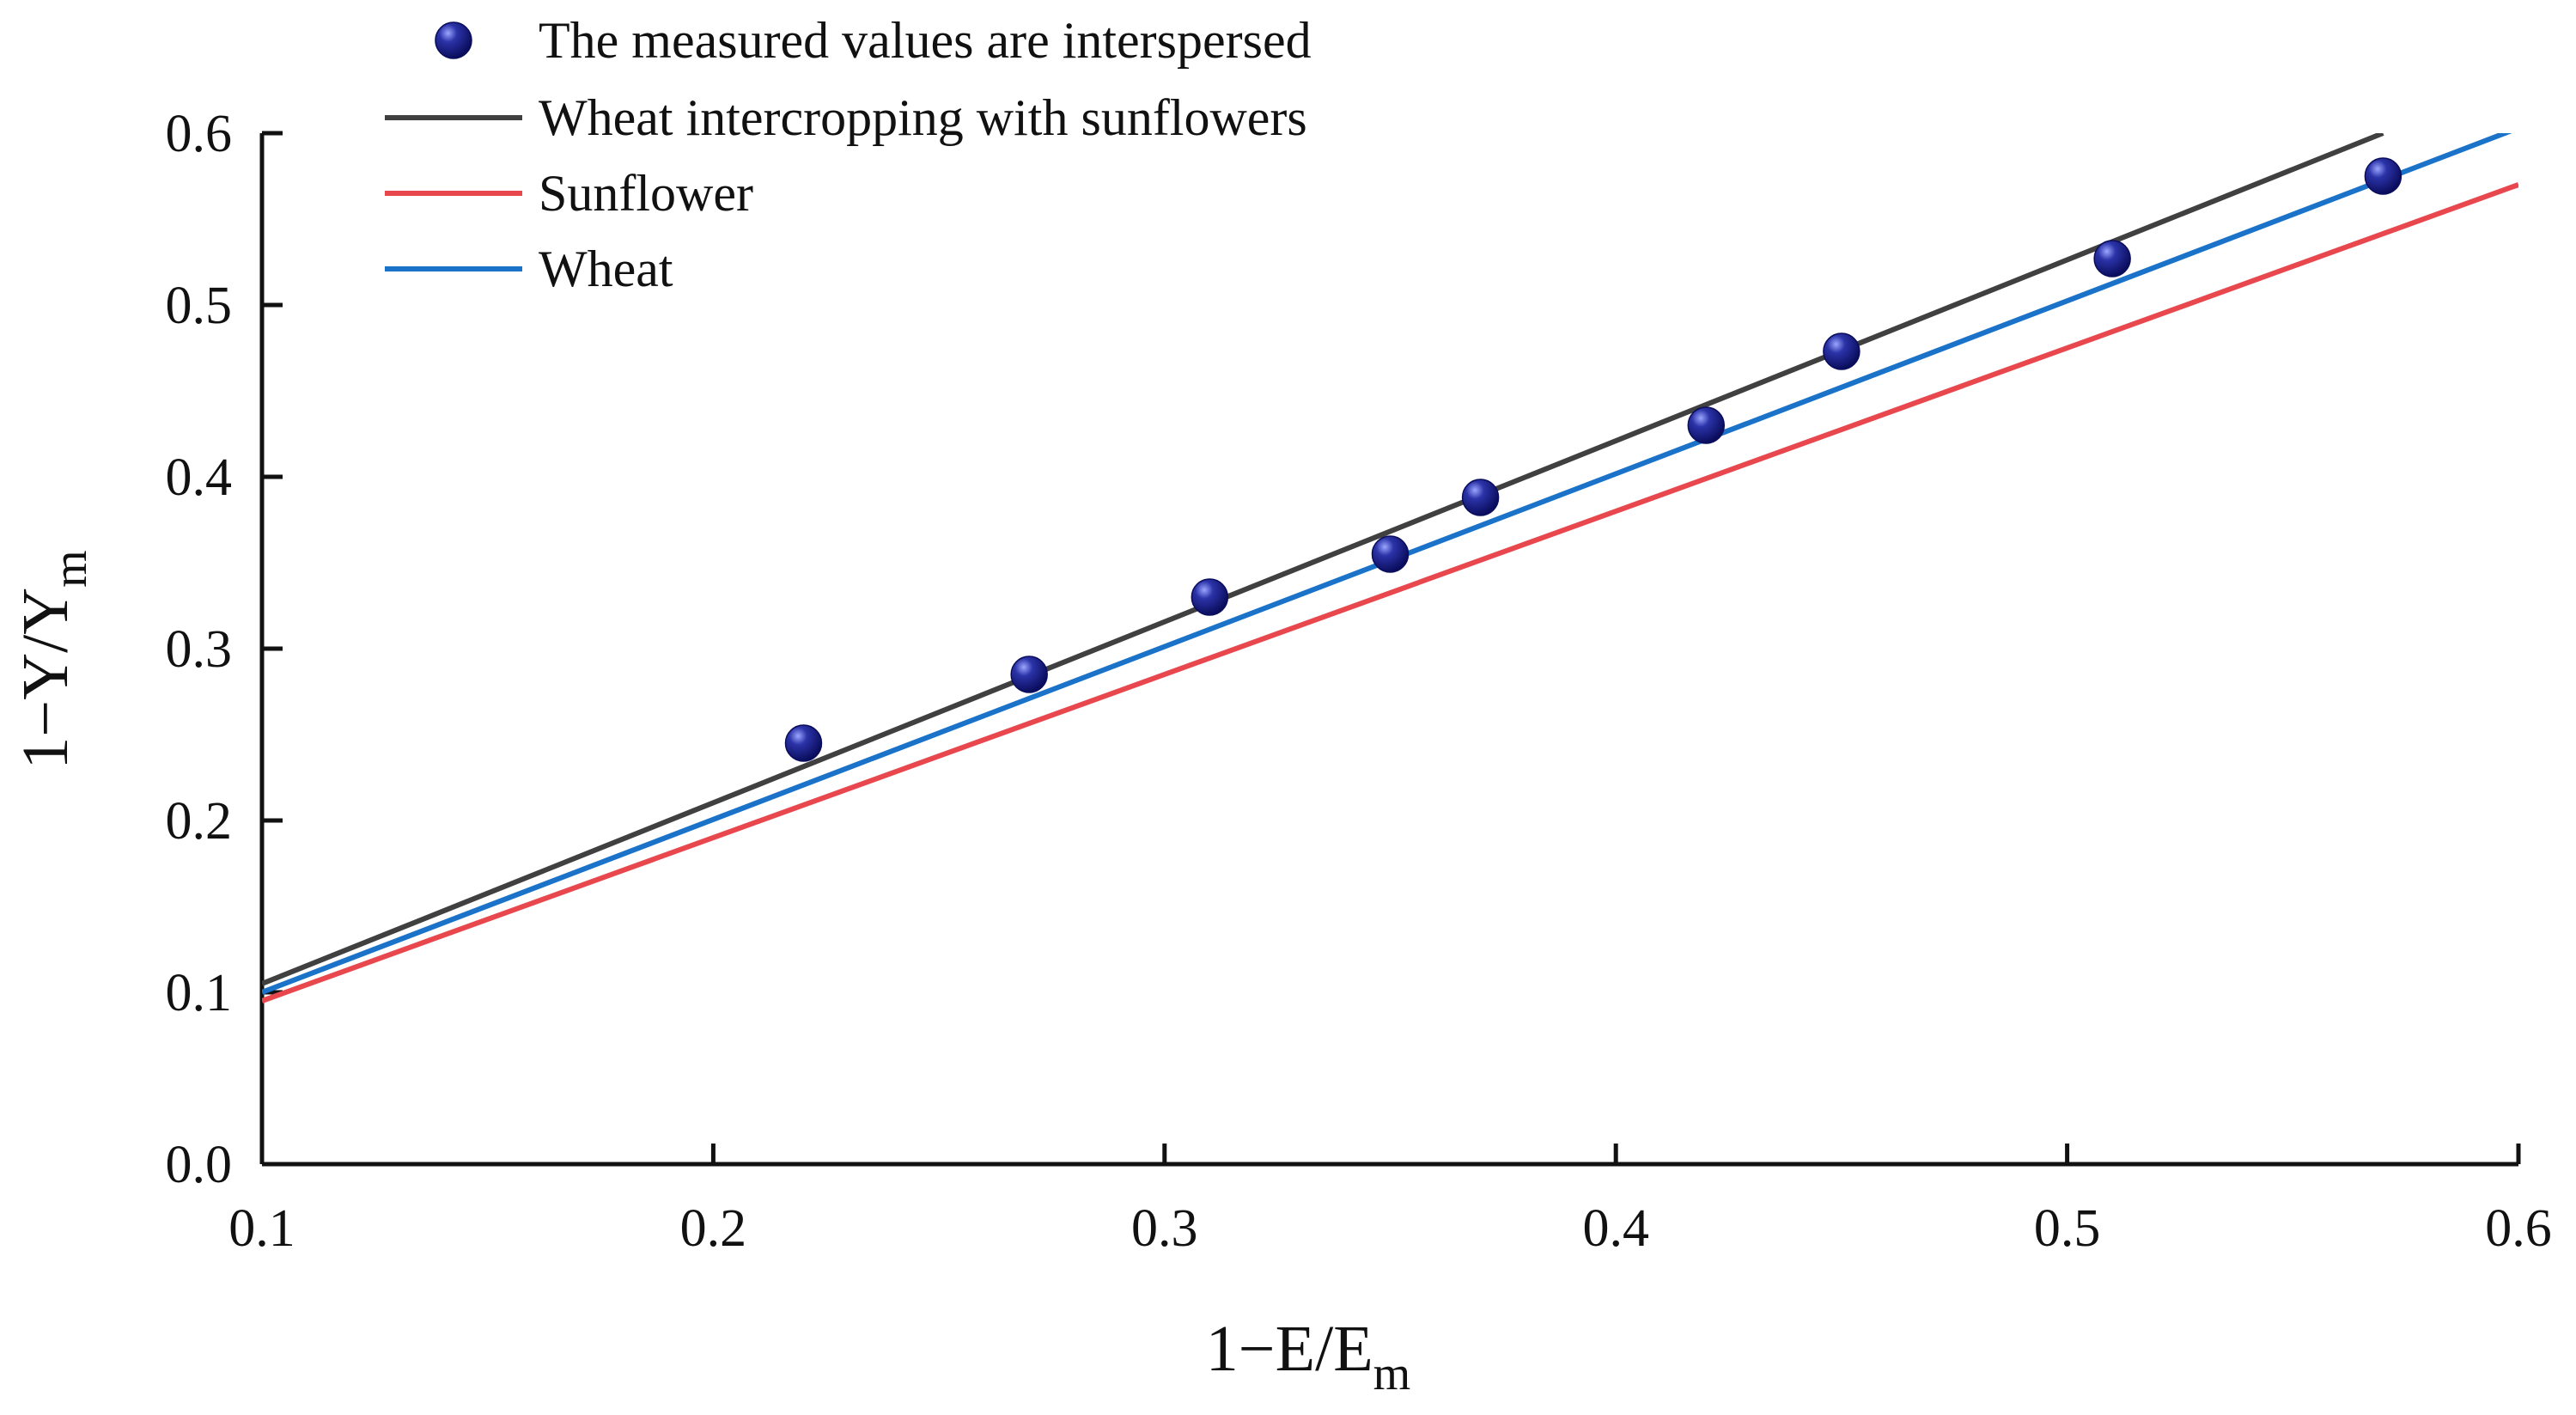 Image resolution: width=2576 pixels, height=1415 pixels. I want to click on y-tick-label: 0.3, so click(199, 649).